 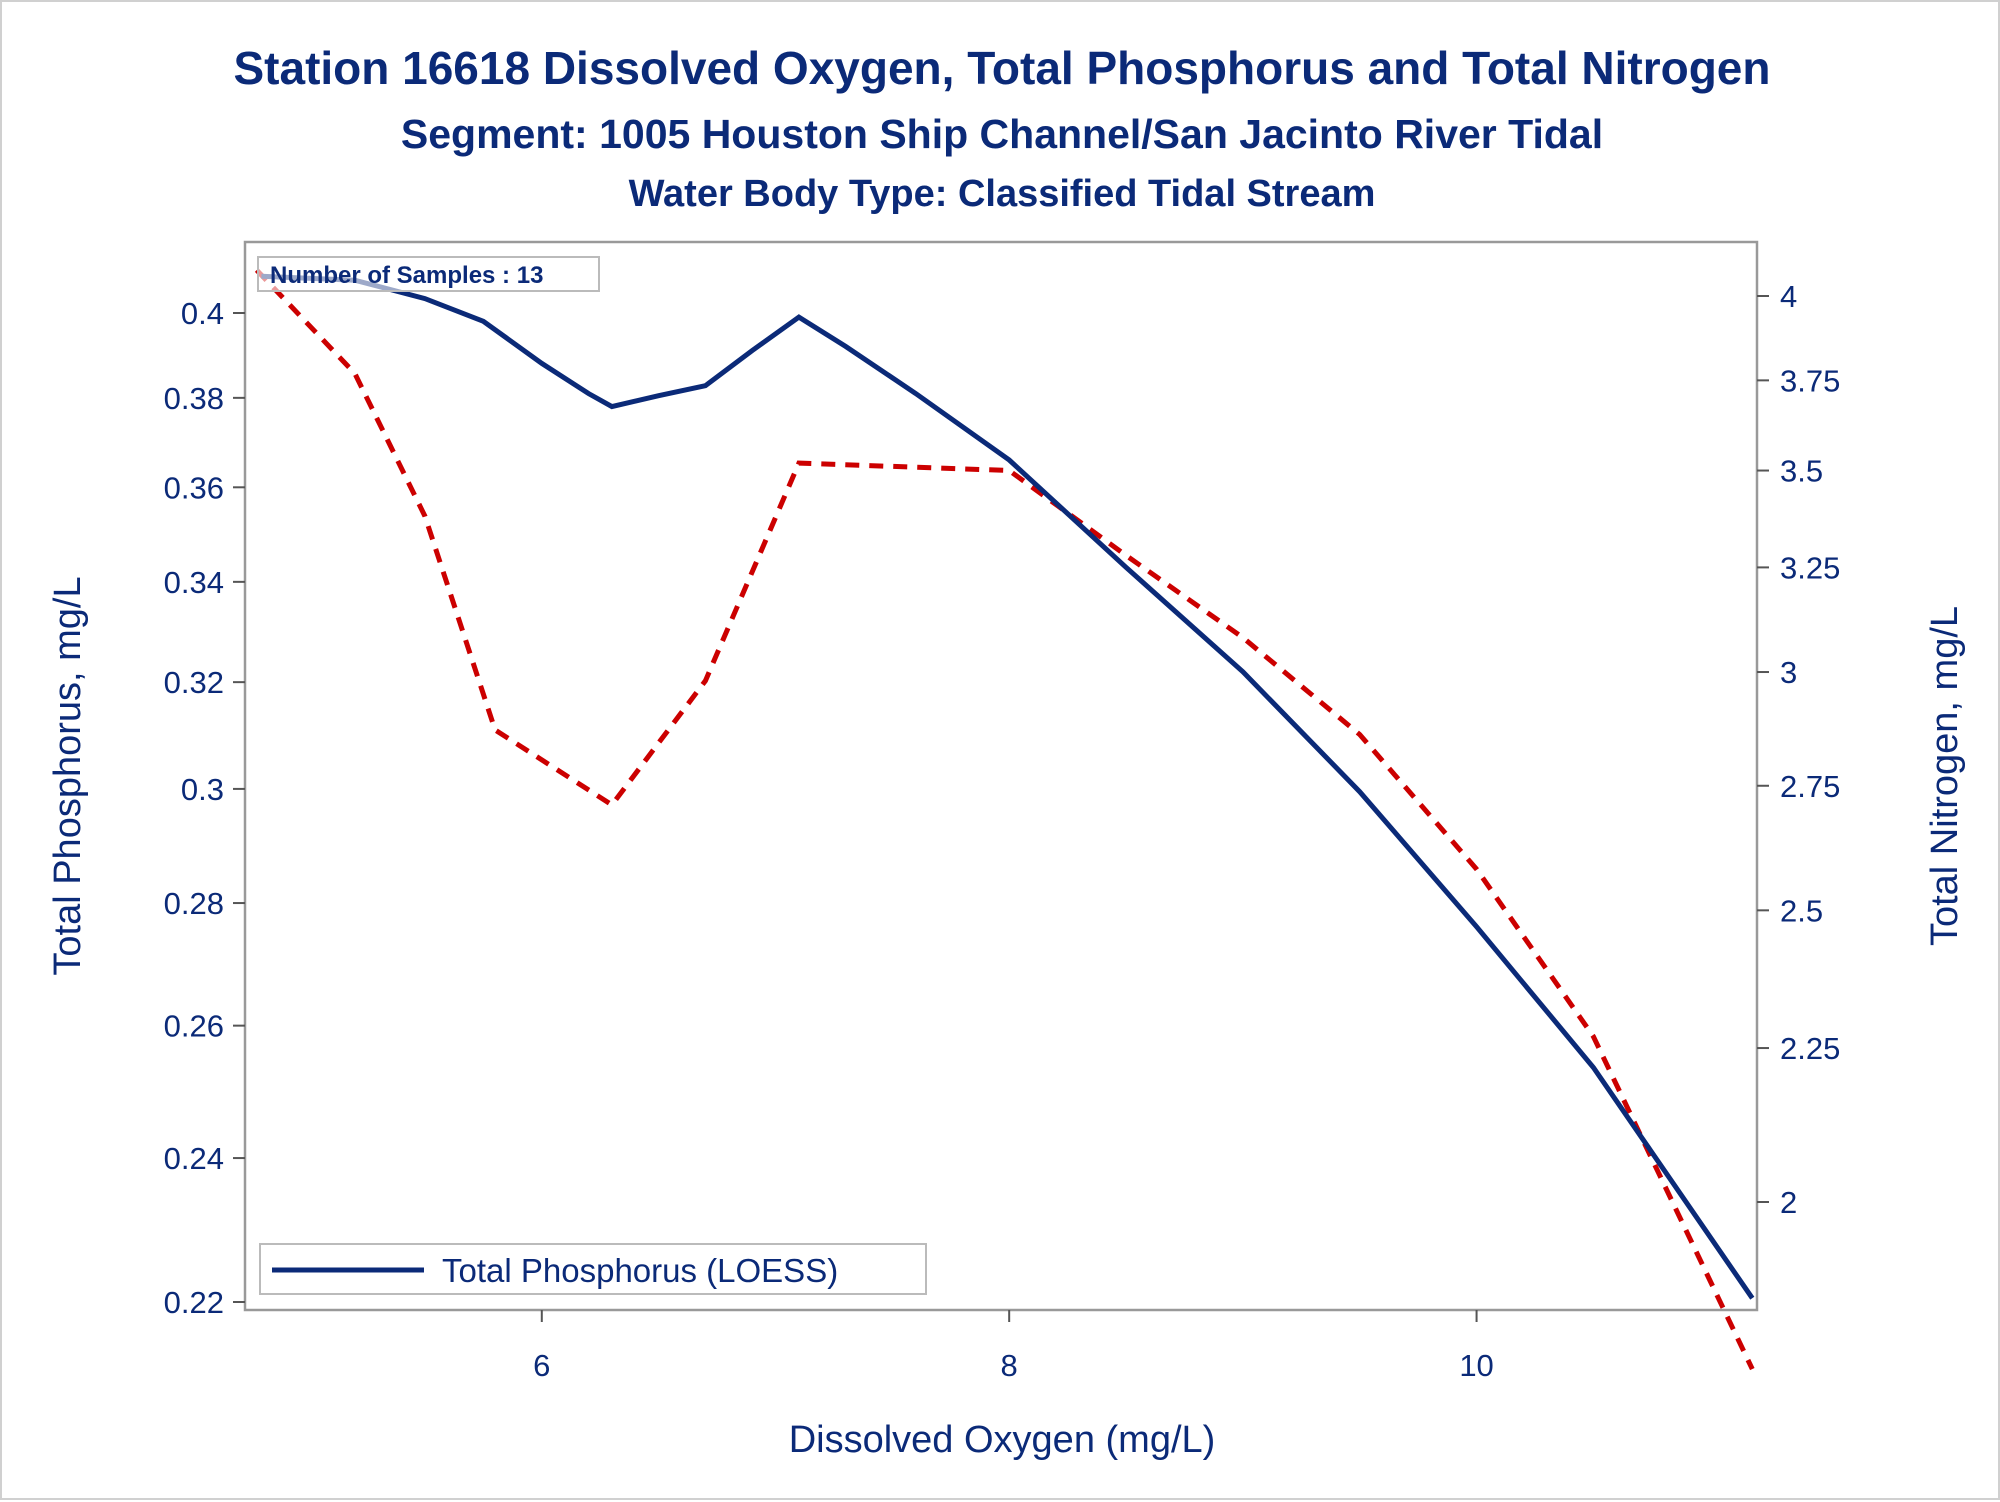 What do you see at coordinates (1788, 672) in the screenshot?
I see `right-tick-label: 3` at bounding box center [1788, 672].